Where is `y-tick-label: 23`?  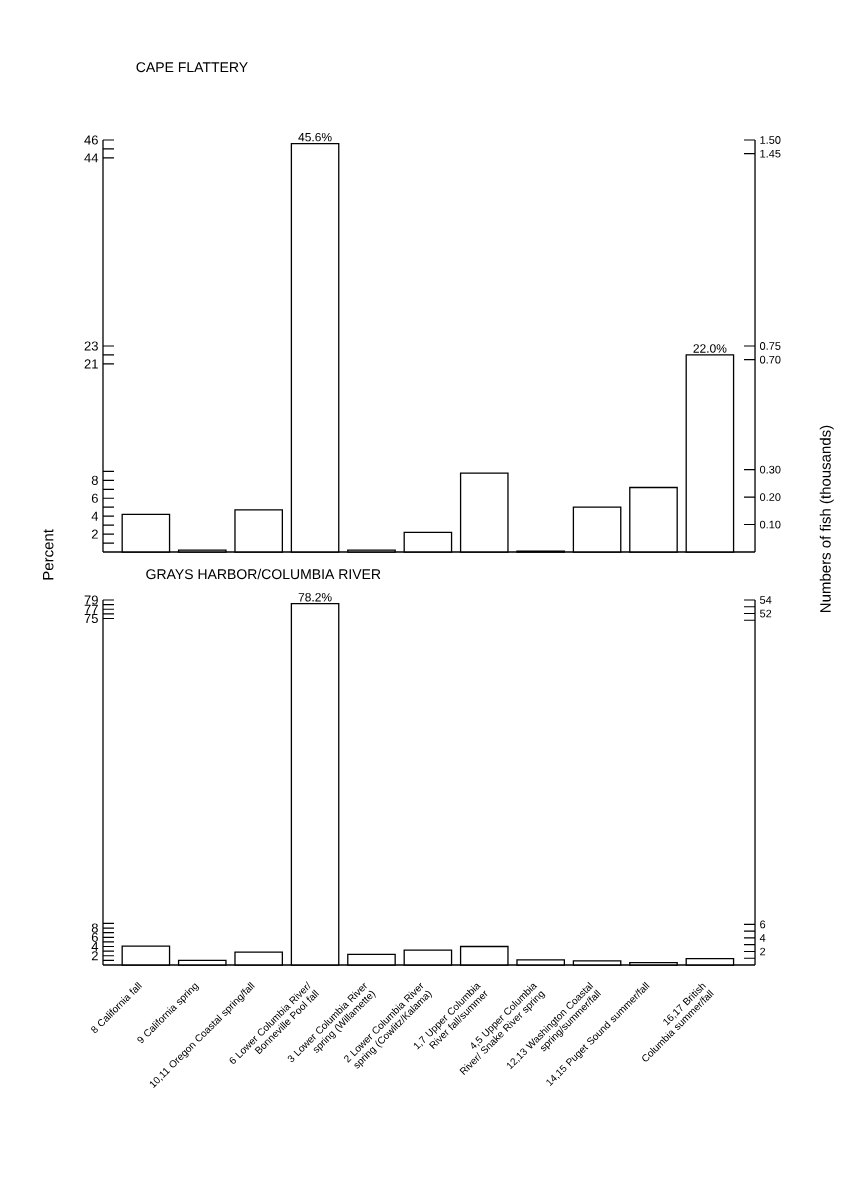 y-tick-label: 23 is located at coordinates (91, 346).